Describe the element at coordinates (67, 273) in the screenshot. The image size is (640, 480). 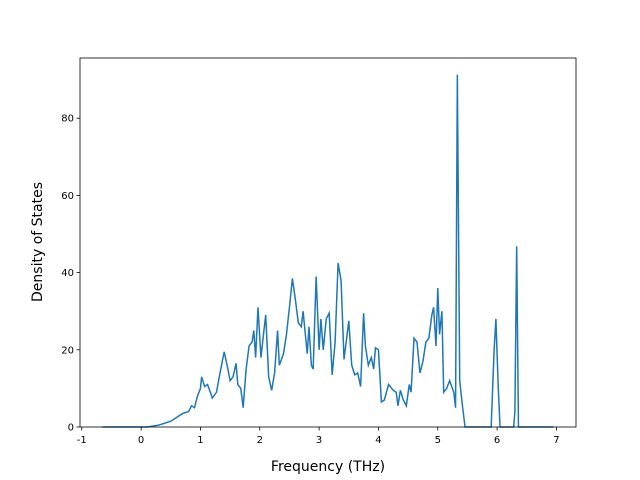
I see `y-tick-label: 40` at that location.